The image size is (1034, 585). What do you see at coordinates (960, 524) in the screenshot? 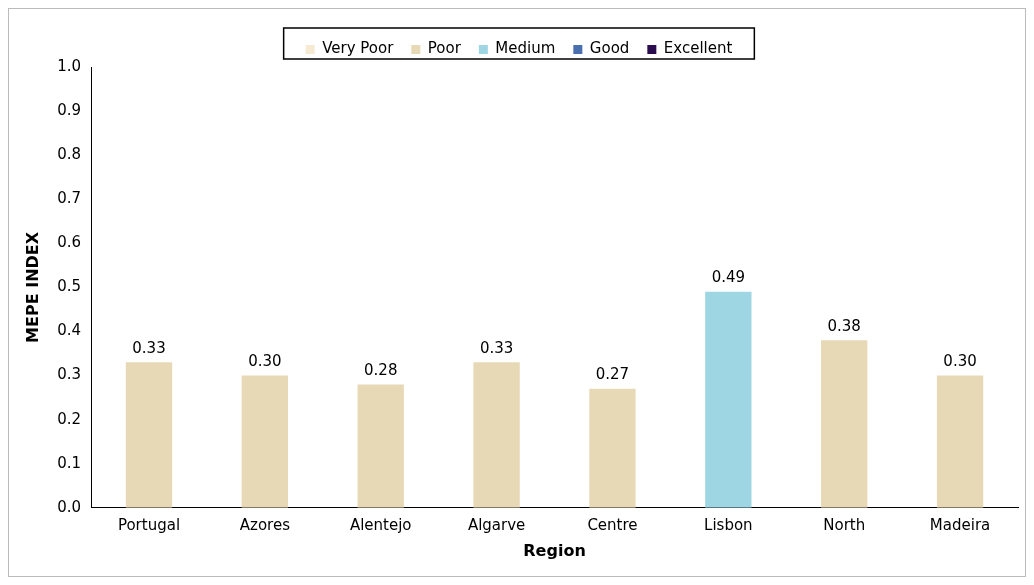
I see `x-tick-label: Madeira` at bounding box center [960, 524].